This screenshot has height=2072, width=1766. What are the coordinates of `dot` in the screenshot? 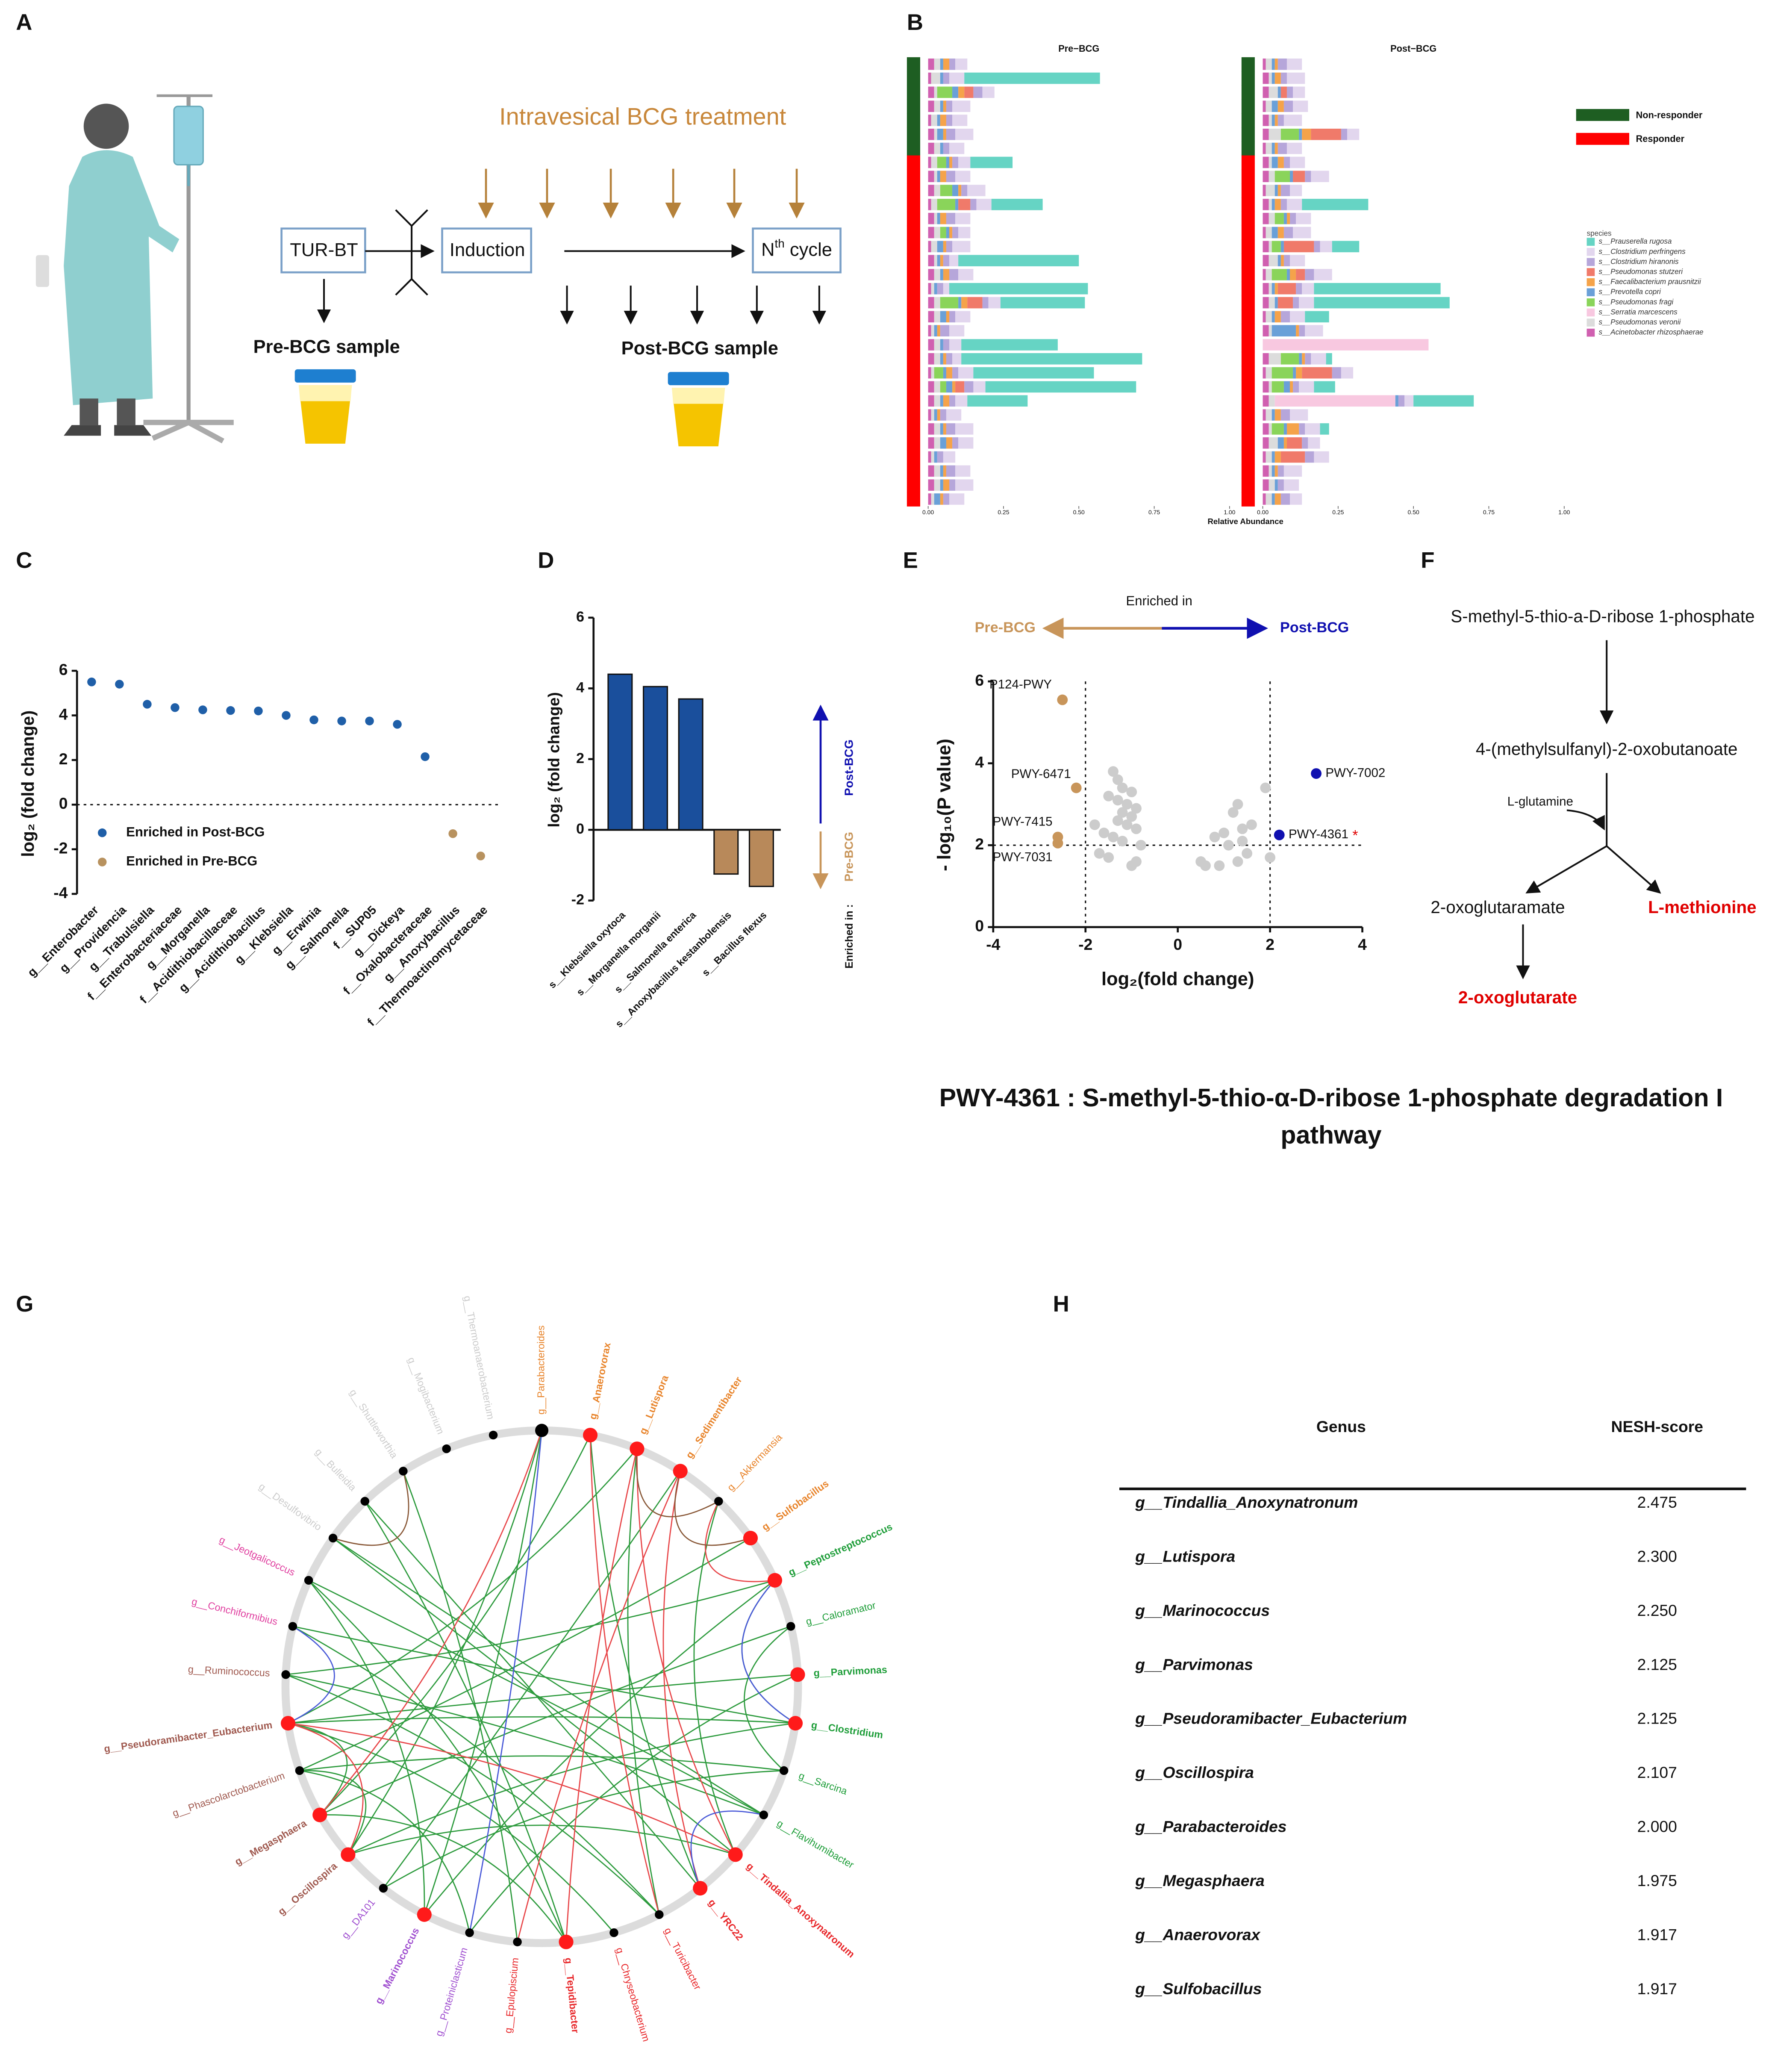 It's located at (397, 724).